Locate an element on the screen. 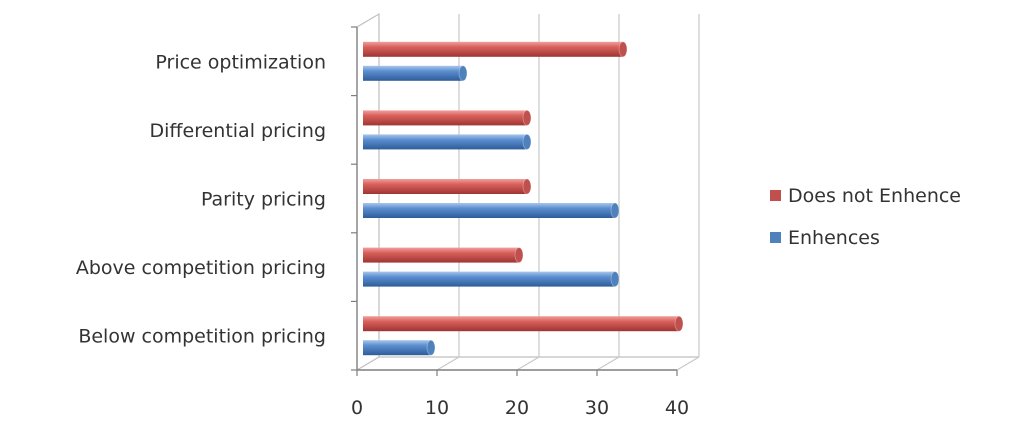 The height and width of the screenshot is (421, 1022). wall-back-edge is located at coordinates (368, 184).